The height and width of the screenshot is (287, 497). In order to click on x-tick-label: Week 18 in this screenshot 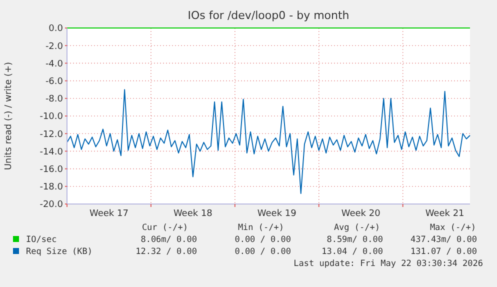, I will do `click(193, 214)`.